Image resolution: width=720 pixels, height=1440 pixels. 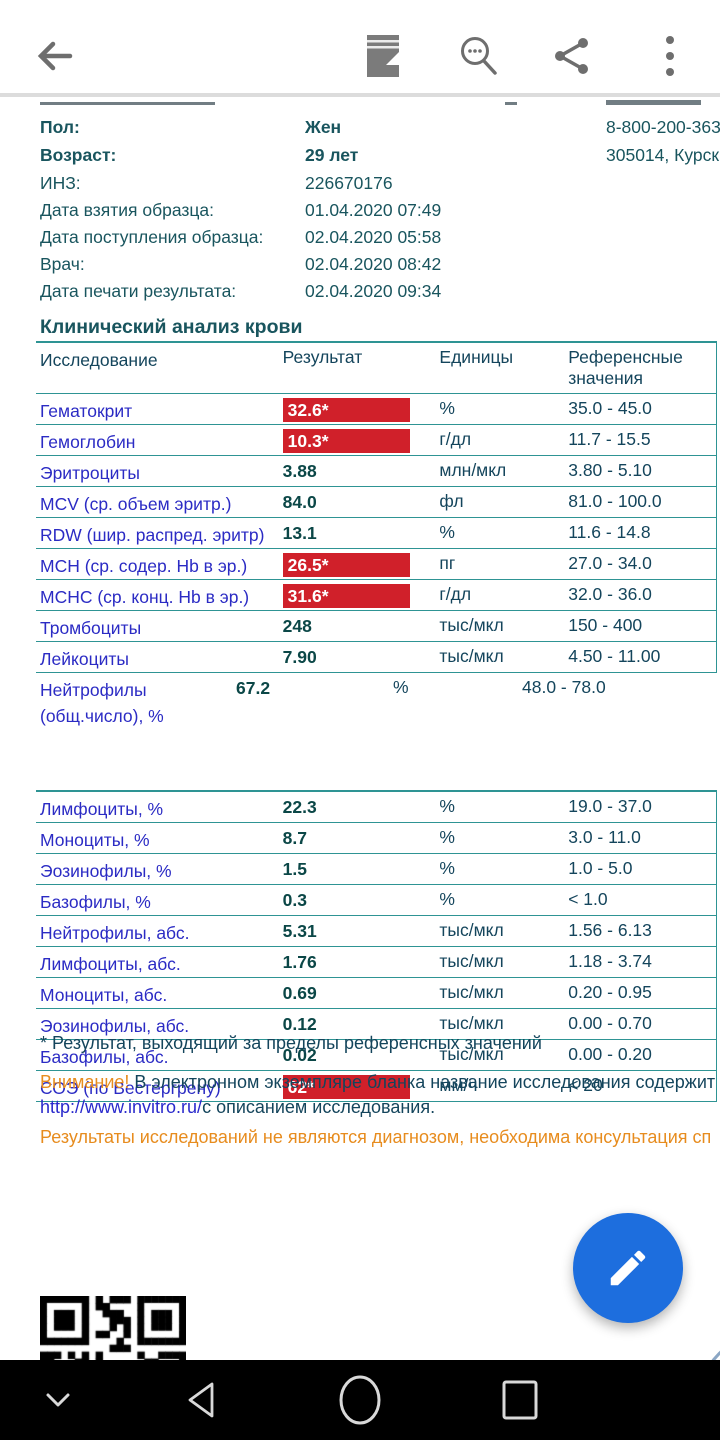 What do you see at coordinates (564, 687) in the screenshot?
I see `reference-range: 48.0 - 78.0` at bounding box center [564, 687].